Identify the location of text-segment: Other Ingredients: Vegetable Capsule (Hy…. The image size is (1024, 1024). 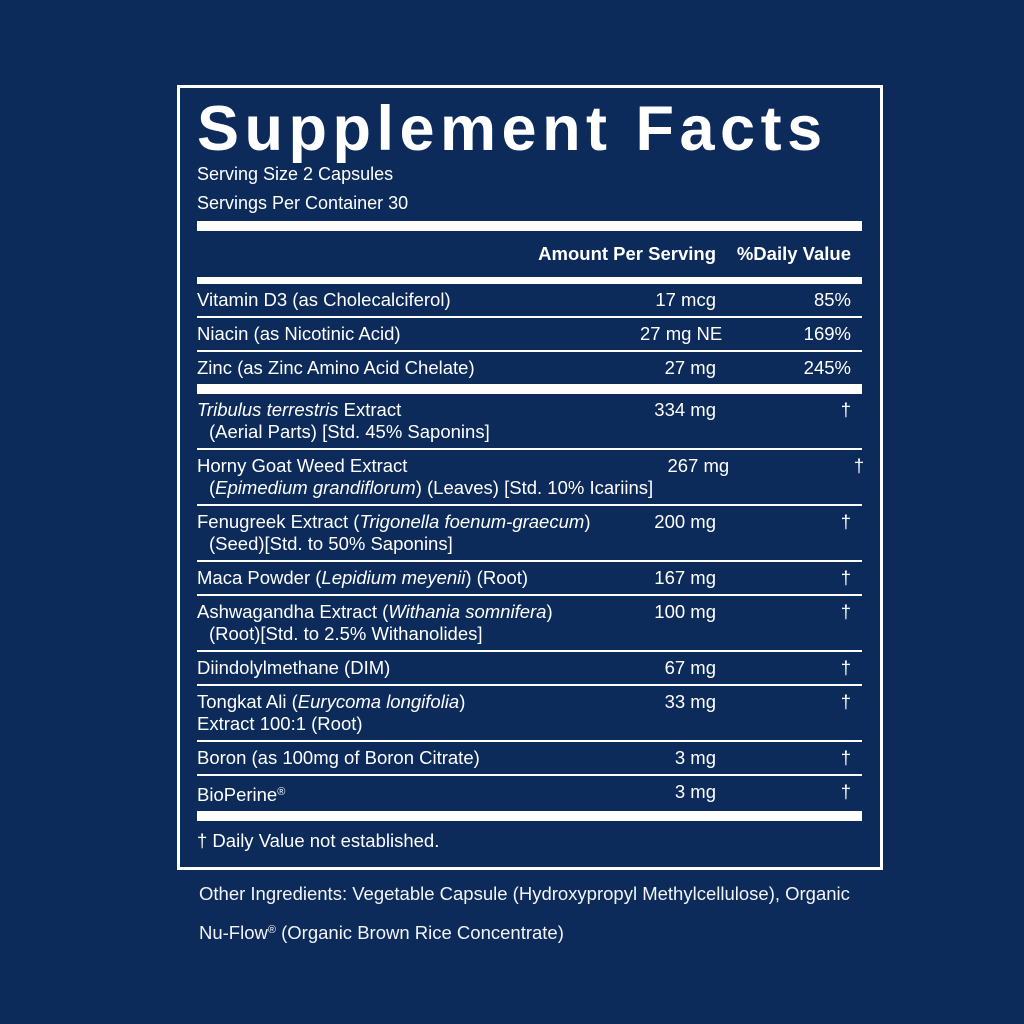
(524, 893).